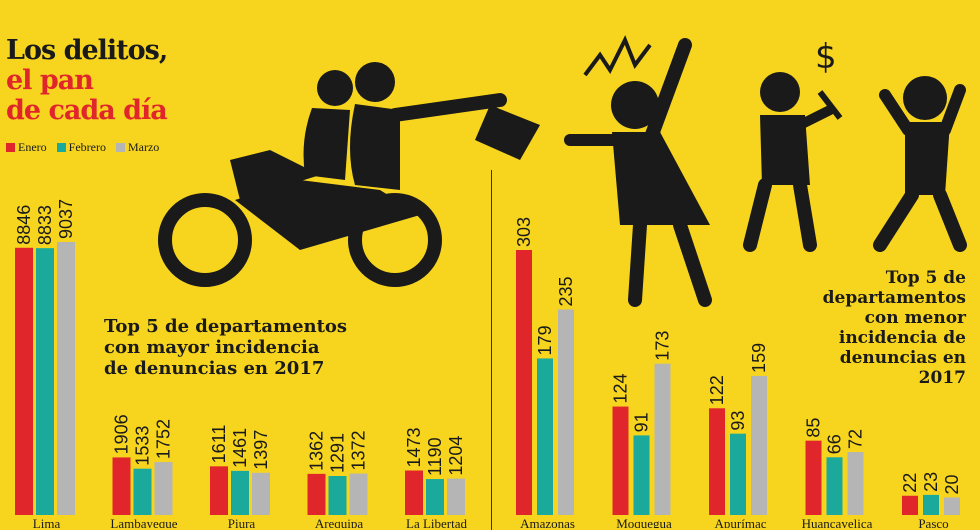 The image size is (980, 530). I want to click on data-label-0-3-0: 1362, so click(317, 451).